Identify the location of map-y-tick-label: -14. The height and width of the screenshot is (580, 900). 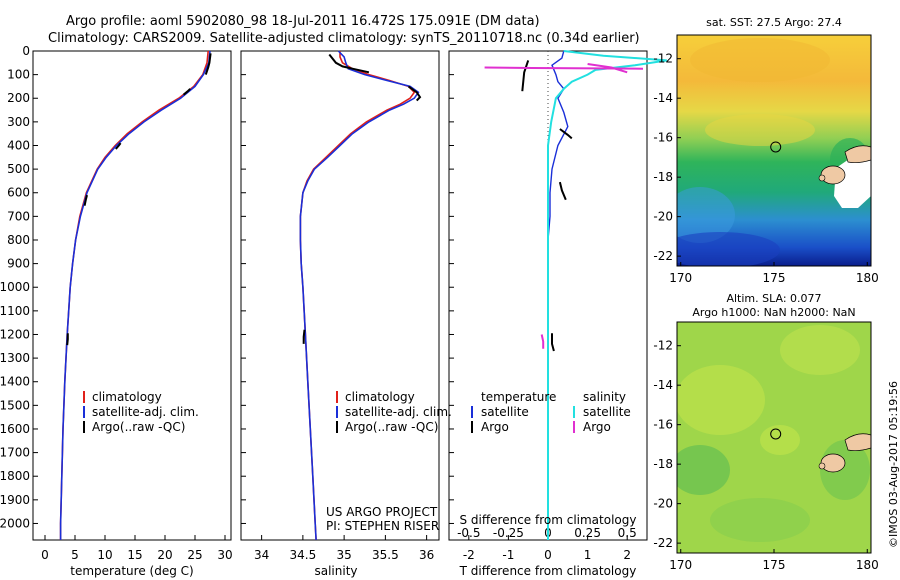
(663, 385).